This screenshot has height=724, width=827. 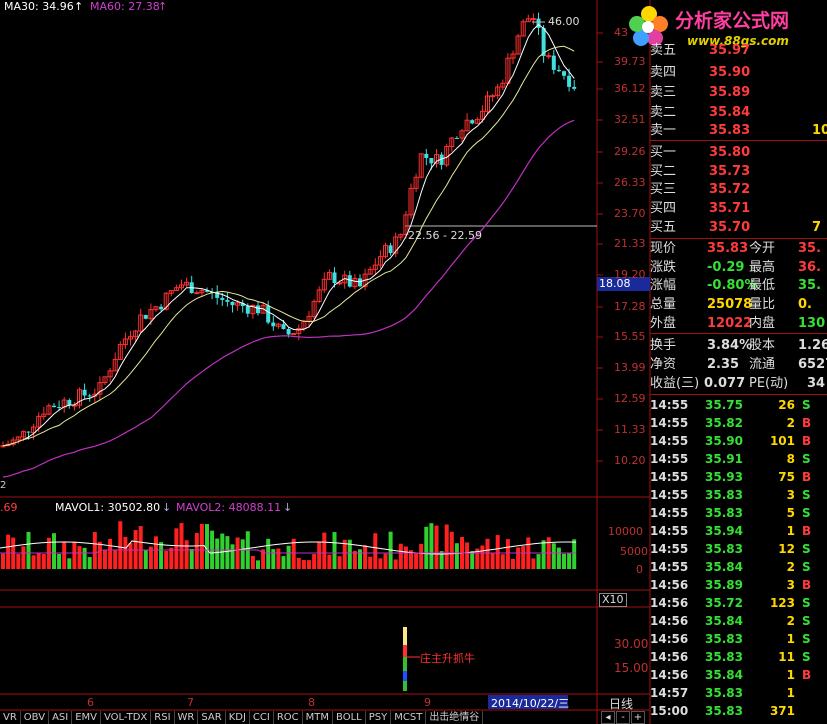 I want to click on price-axis-label: 29.26, so click(x=630, y=151).